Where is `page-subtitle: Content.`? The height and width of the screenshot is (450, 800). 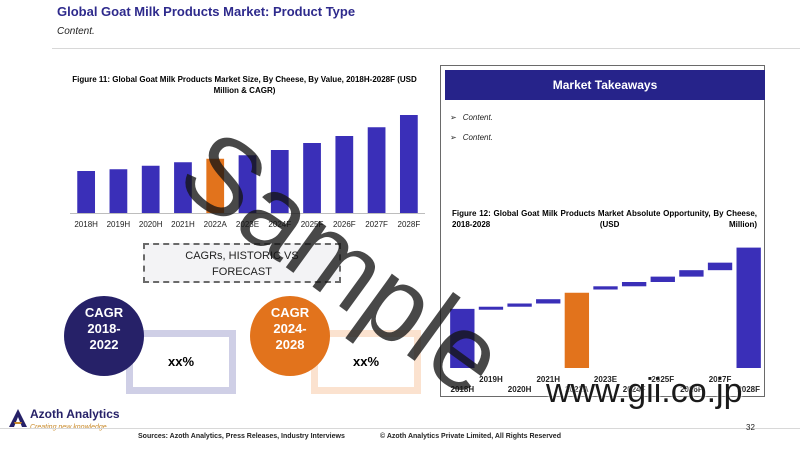
page-subtitle: Content. is located at coordinates (76, 31).